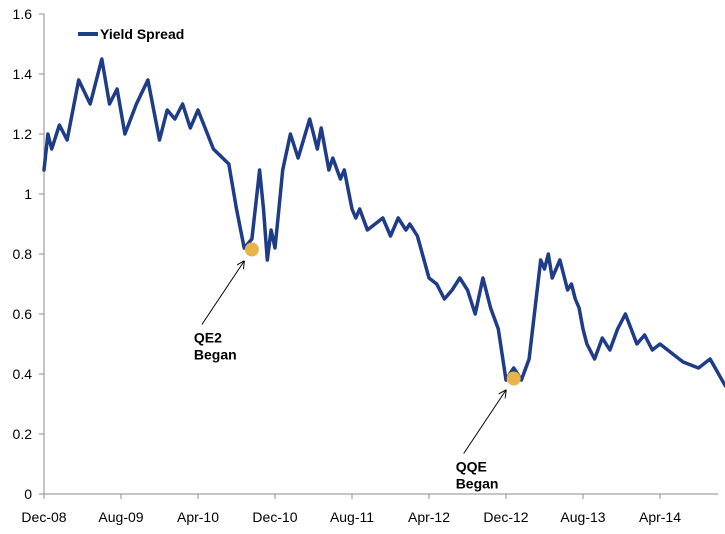 This screenshot has height=534, width=725. Describe the element at coordinates (28, 194) in the screenshot. I see `y-tick-label: 1` at that location.